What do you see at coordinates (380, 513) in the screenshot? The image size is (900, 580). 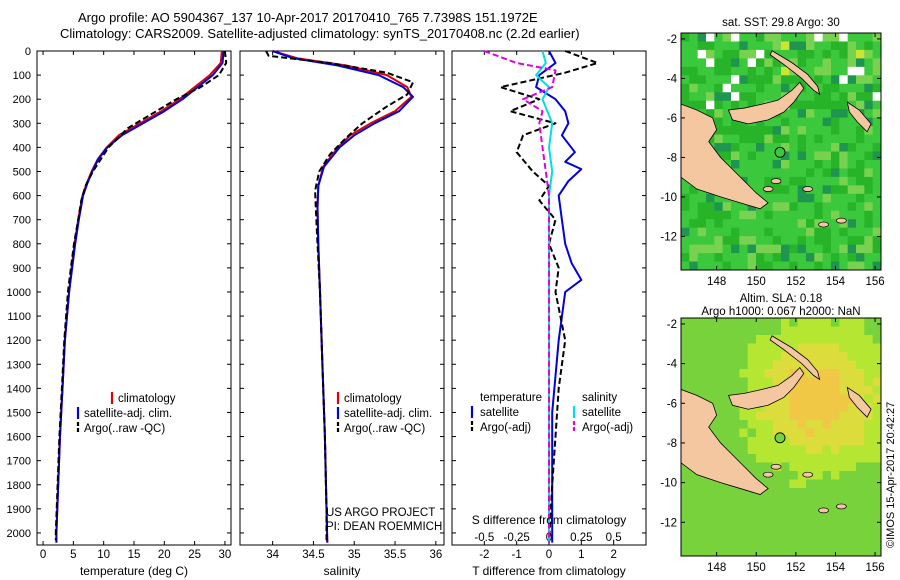 I see `credit-project: US ARGO PROJECT` at bounding box center [380, 513].